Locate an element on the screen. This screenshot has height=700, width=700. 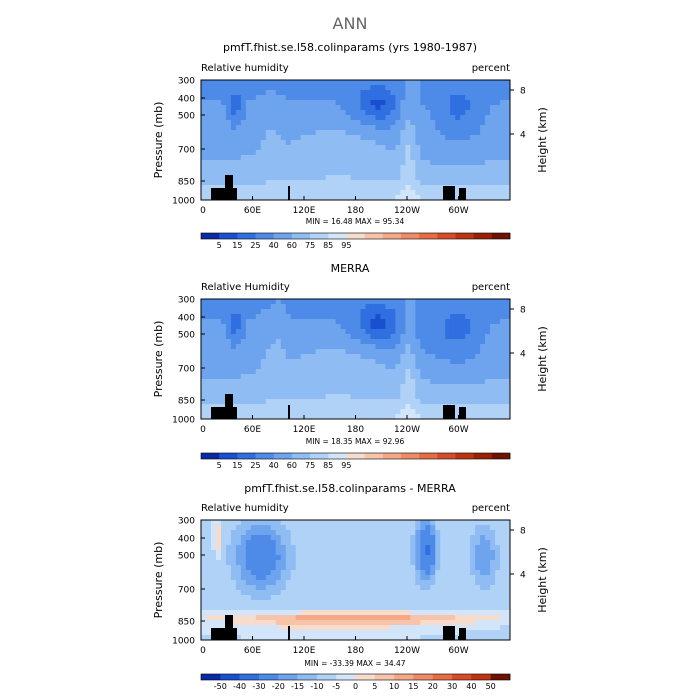
colorbar-label: 60 is located at coordinates (292, 245).